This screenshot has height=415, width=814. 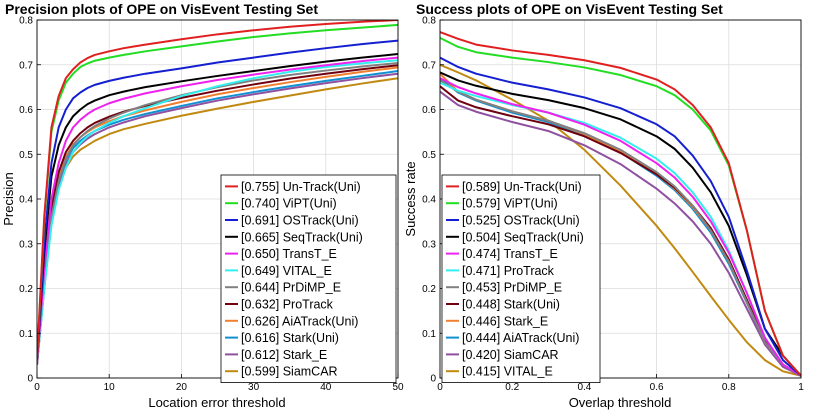 What do you see at coordinates (26, 200) in the screenshot?
I see `precision-y-tick-label: 0.4` at bounding box center [26, 200].